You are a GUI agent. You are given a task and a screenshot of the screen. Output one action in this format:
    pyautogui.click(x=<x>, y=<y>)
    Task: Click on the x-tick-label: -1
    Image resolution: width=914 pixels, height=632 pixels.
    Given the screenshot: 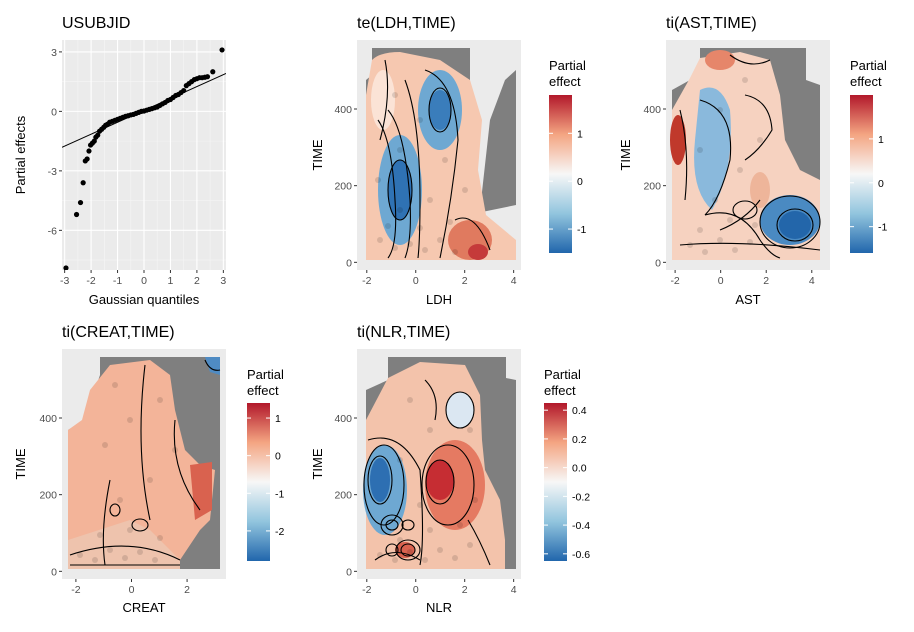 What is the action you would take?
    pyautogui.click(x=117, y=281)
    